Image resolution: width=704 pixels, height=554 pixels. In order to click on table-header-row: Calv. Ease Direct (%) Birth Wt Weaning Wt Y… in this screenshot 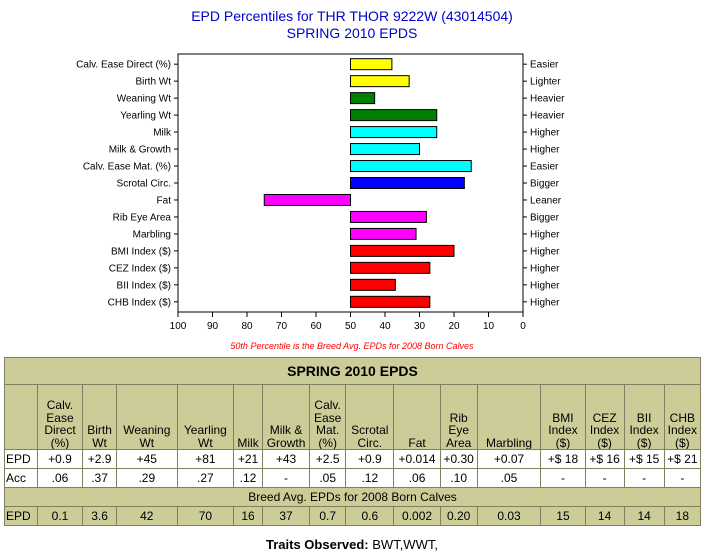, I will do `click(353, 417)`.